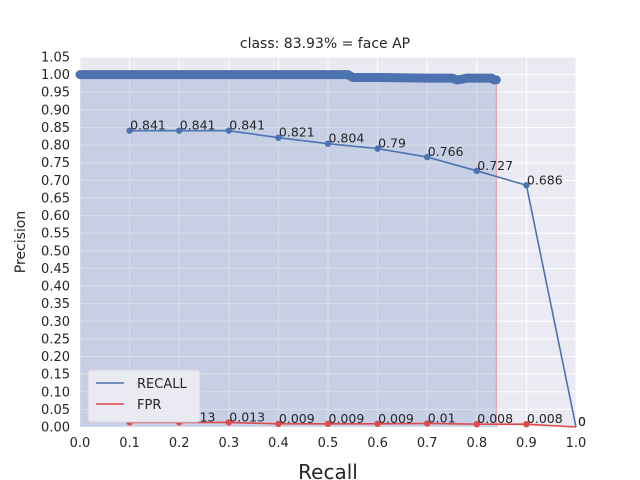 This screenshot has width=640, height=480. What do you see at coordinates (55, 234) in the screenshot?
I see `y-tick-label: 0.55` at bounding box center [55, 234].